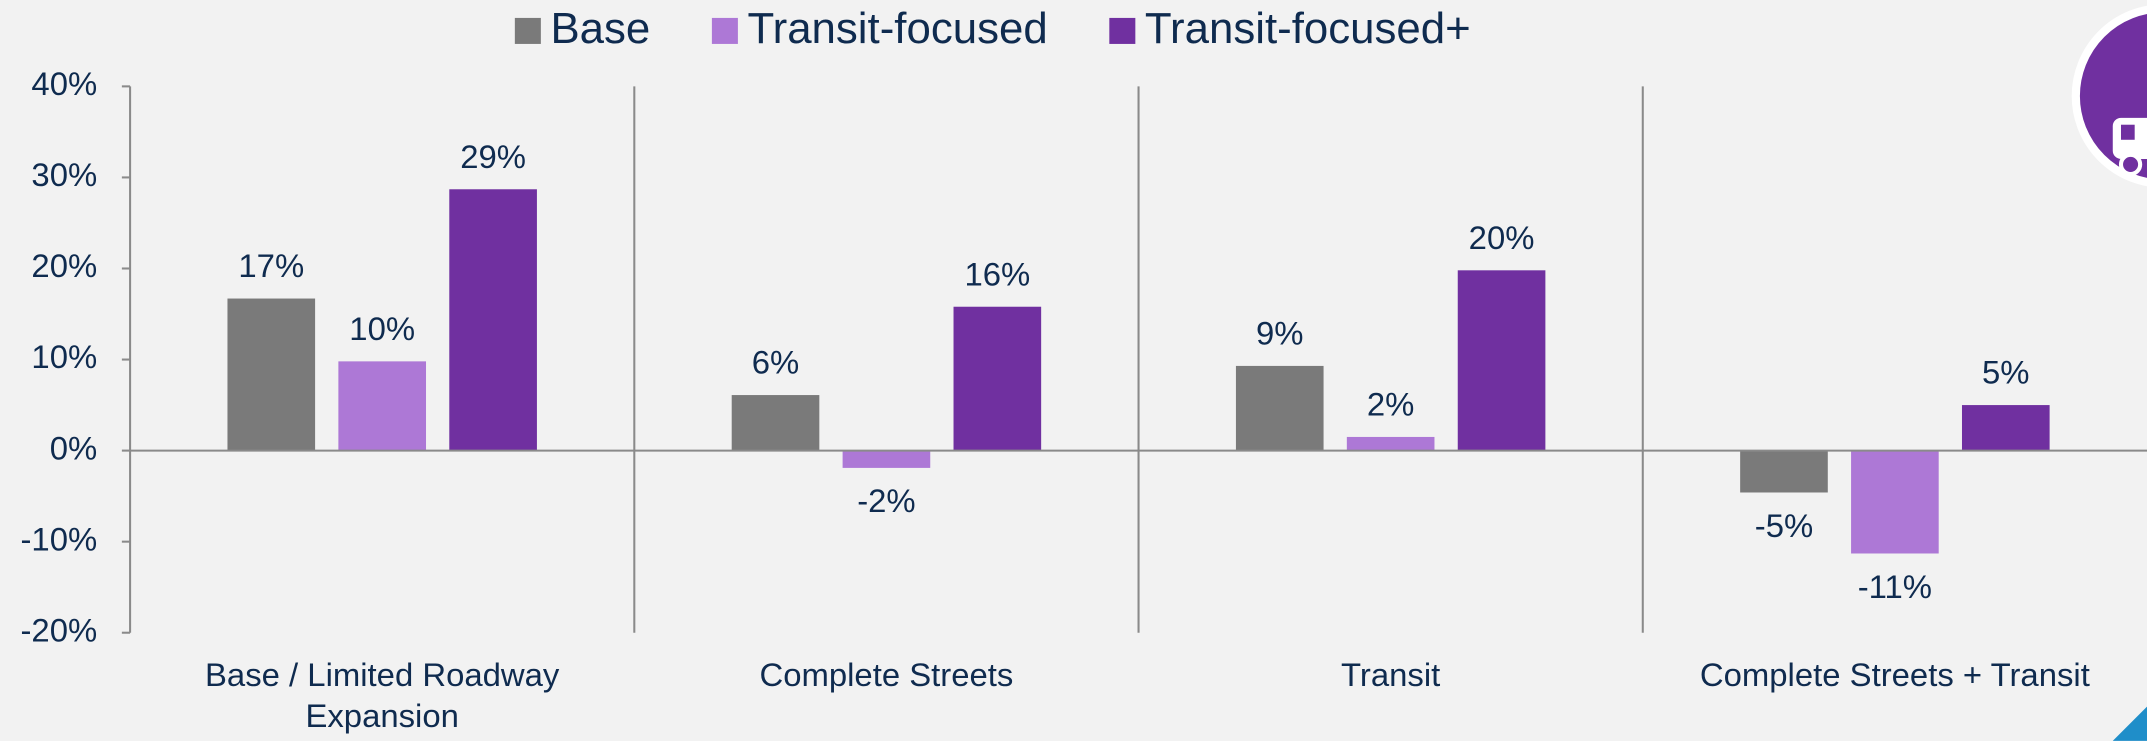 The width and height of the screenshot is (2147, 741). I want to click on x-tick-label: Complete Streets + Transit, so click(1894, 676).